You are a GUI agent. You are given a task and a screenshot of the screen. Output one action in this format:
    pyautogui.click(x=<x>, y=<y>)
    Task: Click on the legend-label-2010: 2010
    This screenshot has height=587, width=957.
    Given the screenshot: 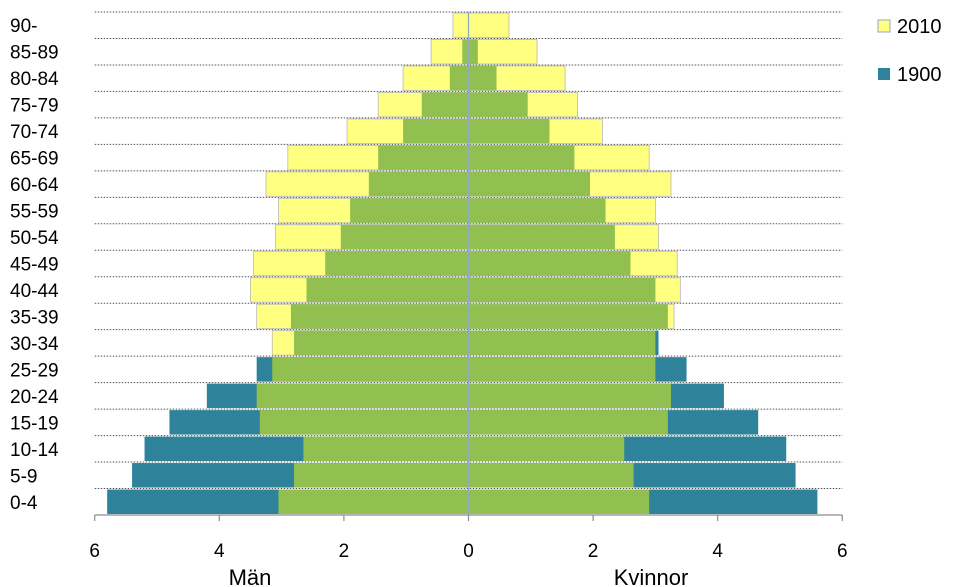 What is the action you would take?
    pyautogui.click(x=919, y=27)
    